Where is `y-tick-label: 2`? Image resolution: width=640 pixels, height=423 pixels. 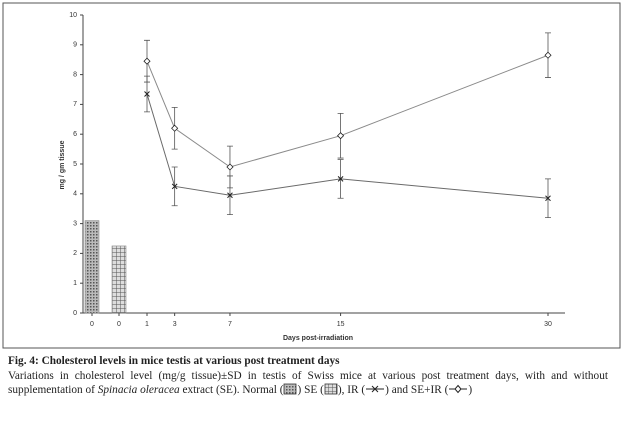 y-tick-label: 2 is located at coordinates (75, 253).